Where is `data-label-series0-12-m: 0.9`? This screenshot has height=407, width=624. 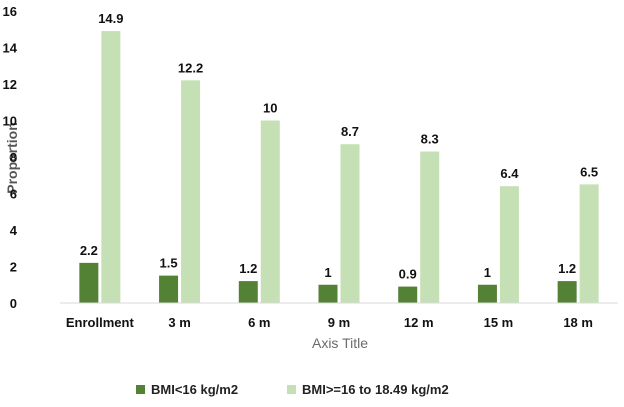 data-label-series0-12-m: 0.9 is located at coordinates (408, 274).